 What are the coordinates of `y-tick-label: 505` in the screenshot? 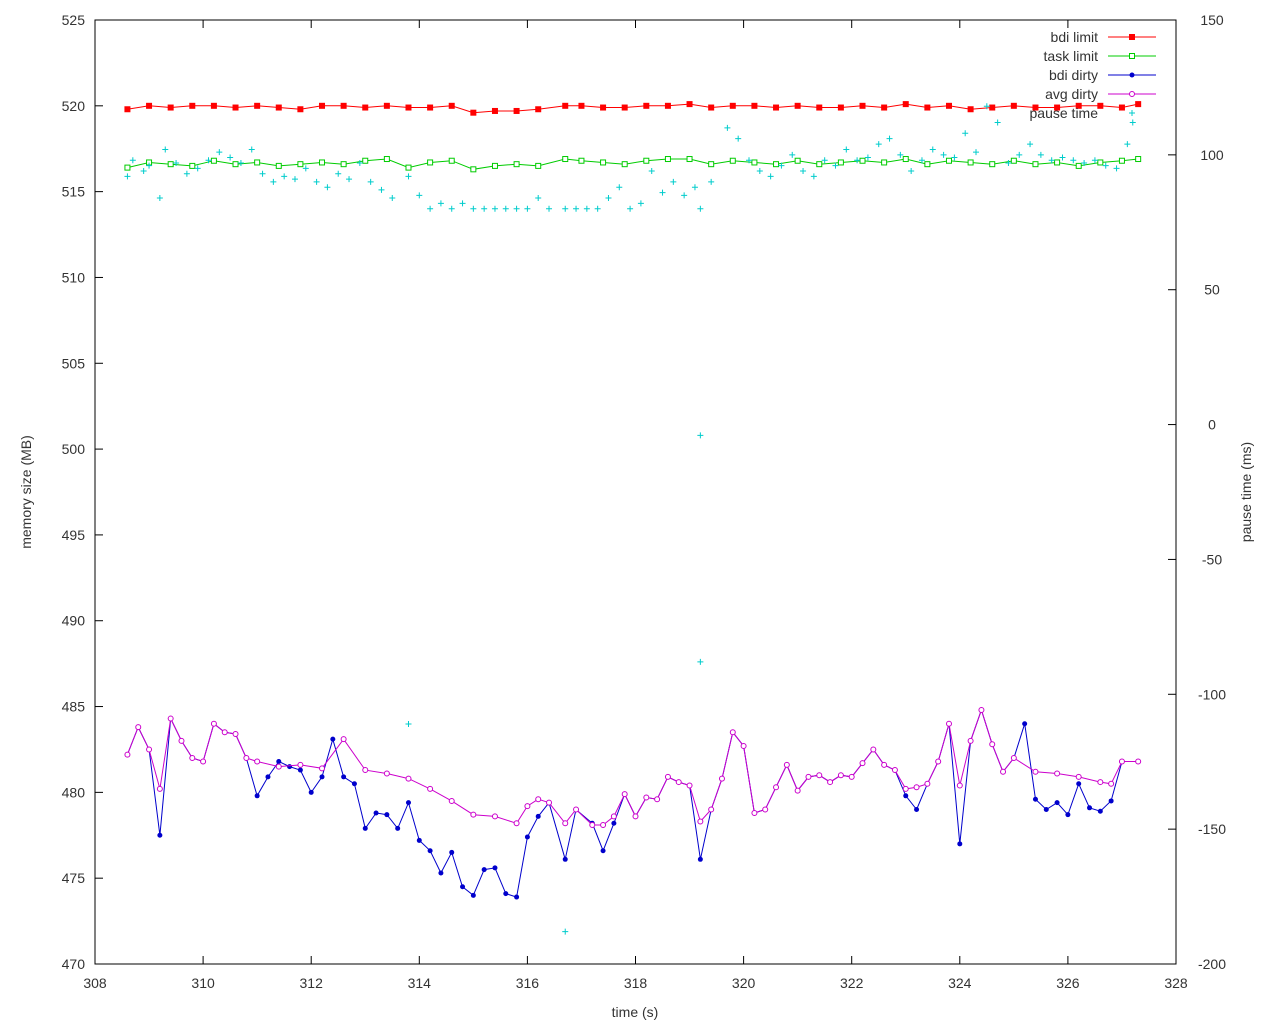 It's located at (74, 363).